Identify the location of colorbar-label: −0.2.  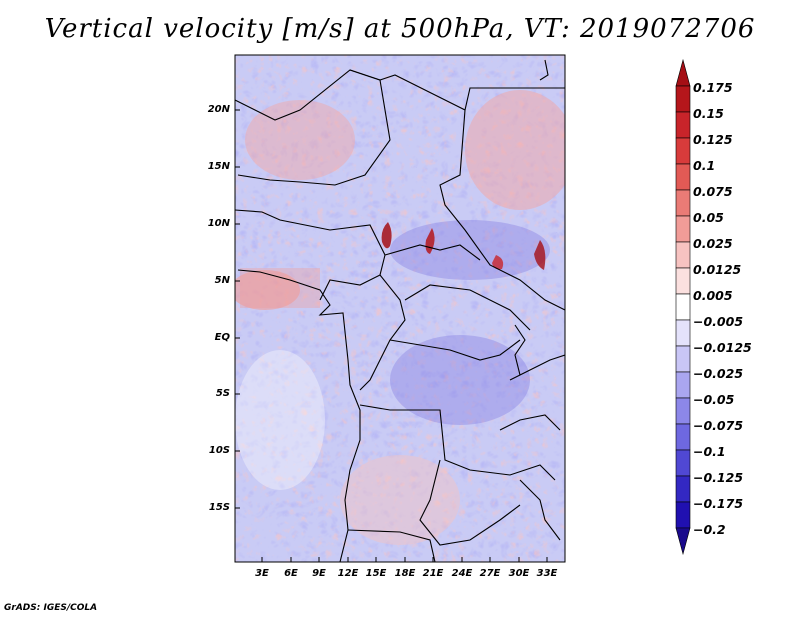
(709, 529).